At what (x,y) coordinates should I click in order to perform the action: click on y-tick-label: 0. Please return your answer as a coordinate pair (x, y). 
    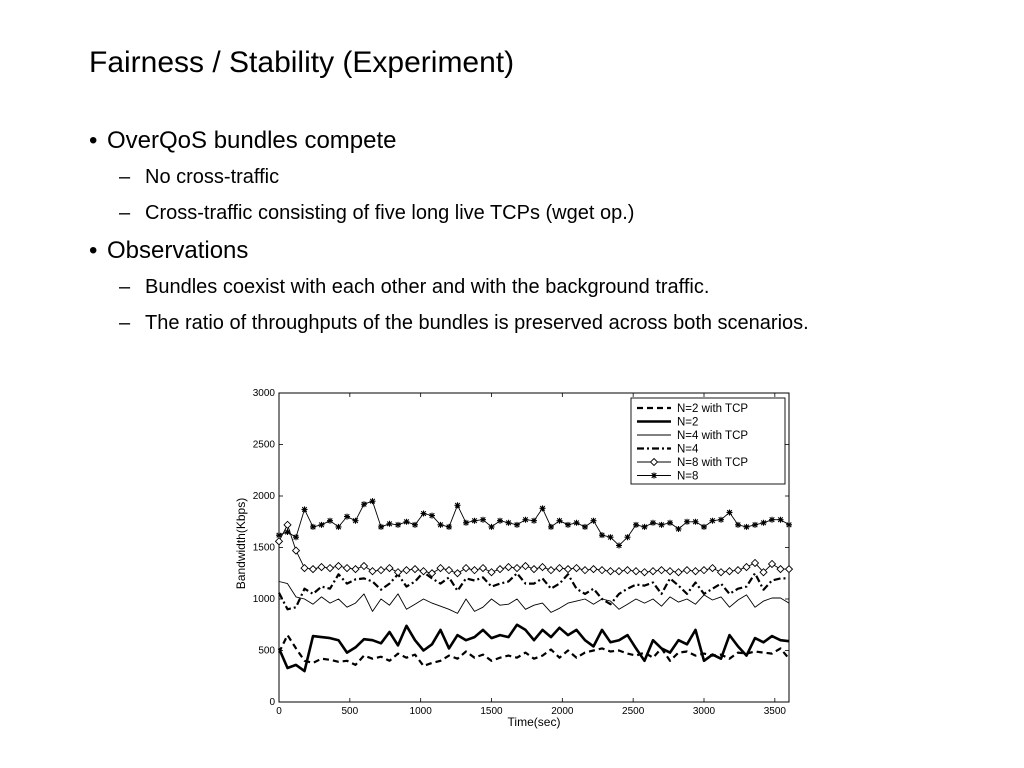
    Looking at the image, I should click on (272, 702).